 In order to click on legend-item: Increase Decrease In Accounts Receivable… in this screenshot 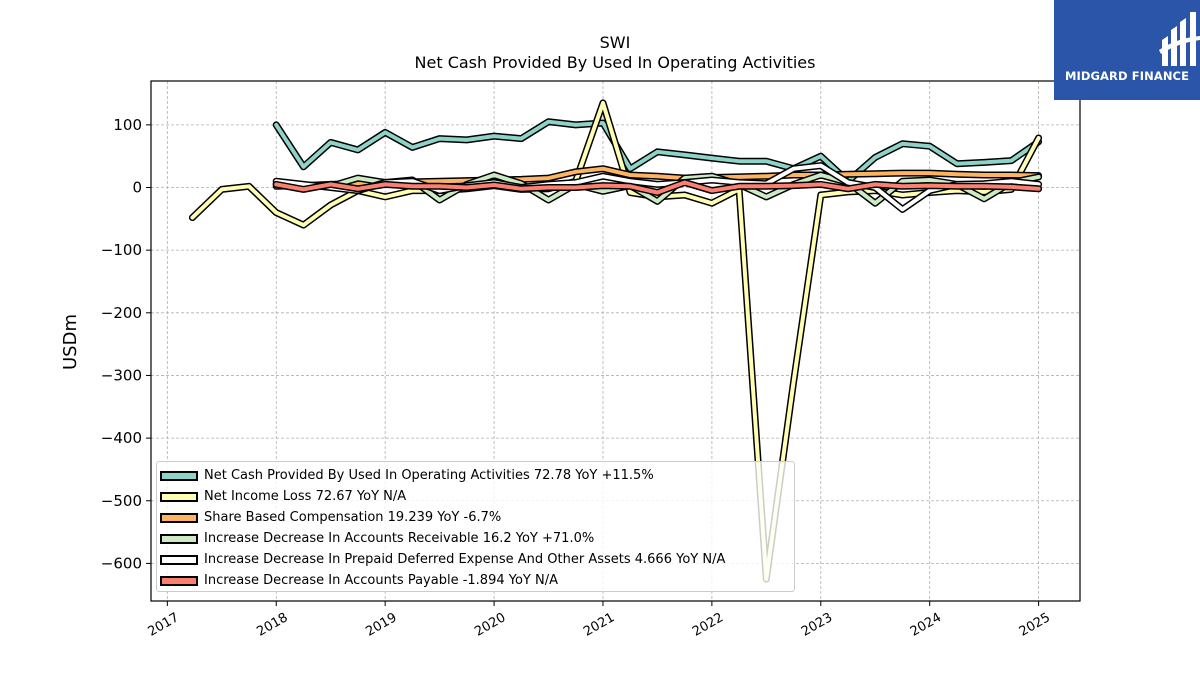, I will do `click(477, 538)`.